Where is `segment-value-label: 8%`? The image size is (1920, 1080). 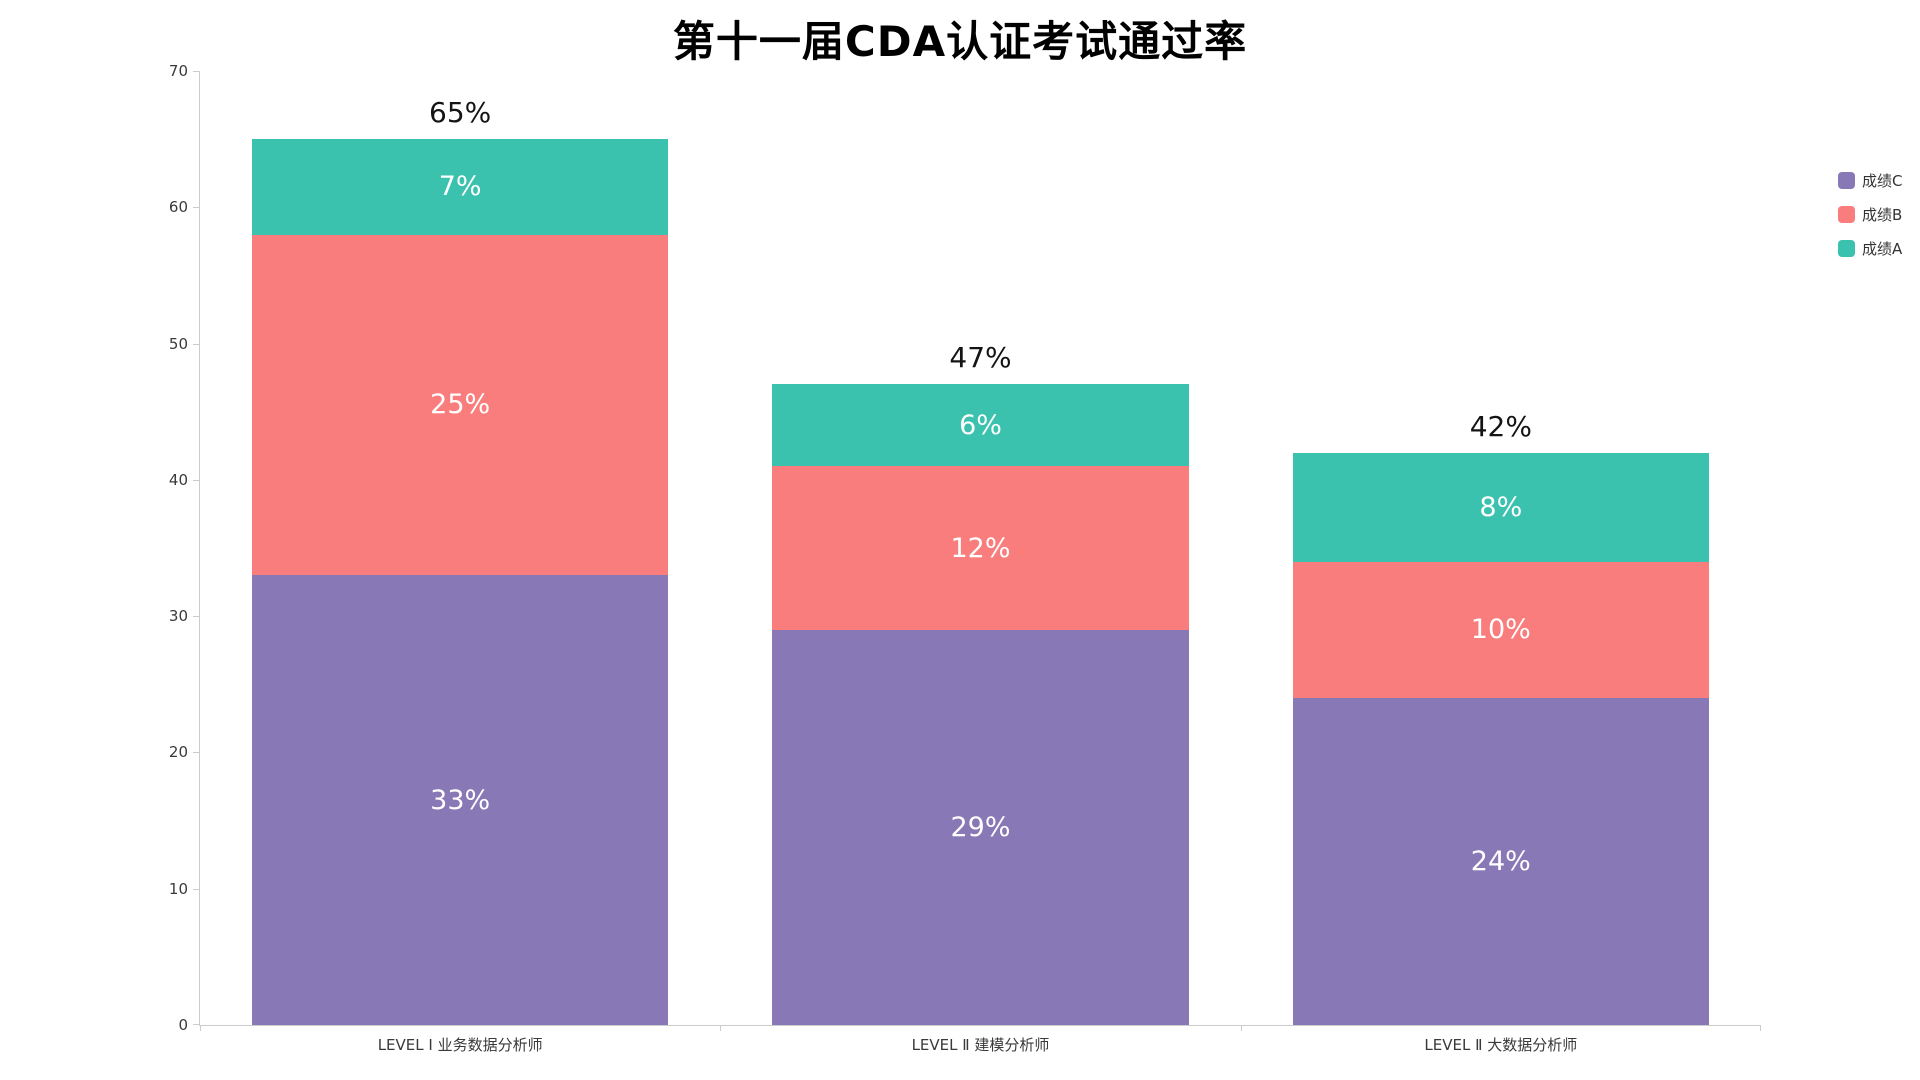
segment-value-label: 8% is located at coordinates (1501, 507).